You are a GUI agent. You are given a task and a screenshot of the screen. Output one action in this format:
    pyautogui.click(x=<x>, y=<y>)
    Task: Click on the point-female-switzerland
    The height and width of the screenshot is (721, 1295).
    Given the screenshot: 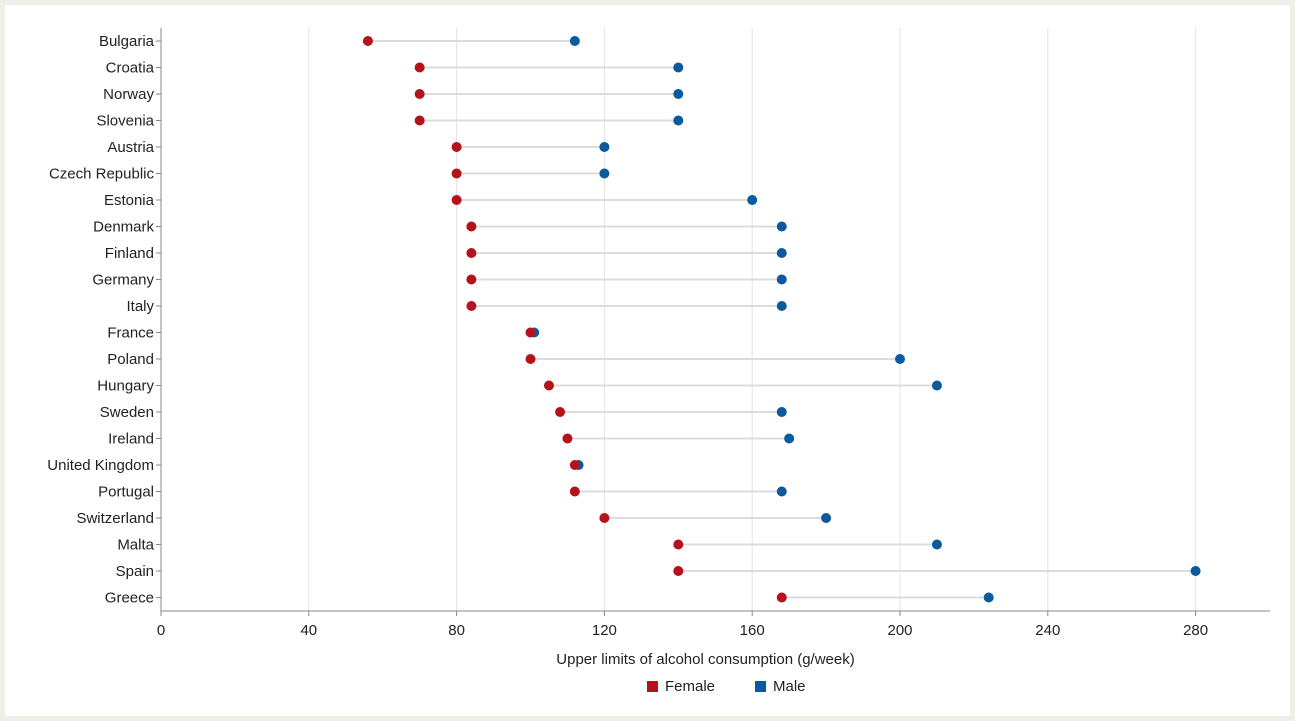 What is the action you would take?
    pyautogui.click(x=604, y=518)
    